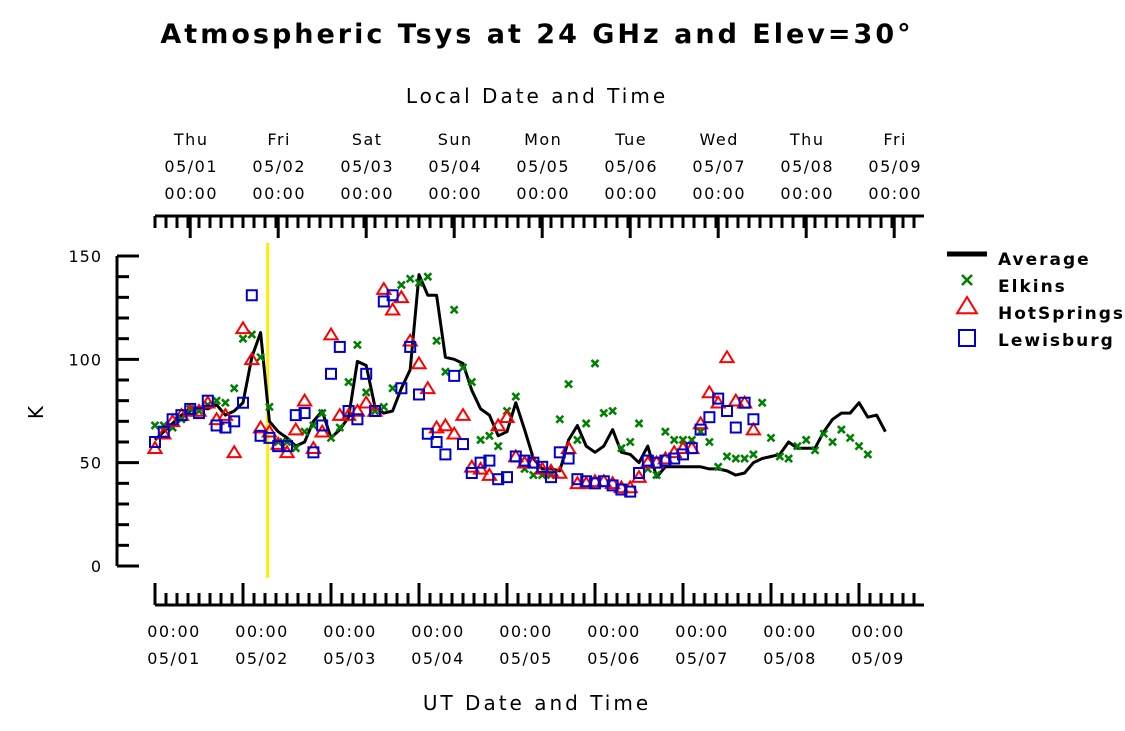  Describe the element at coordinates (279, 166) in the screenshot. I see `top-tick-date: 05/02` at that location.